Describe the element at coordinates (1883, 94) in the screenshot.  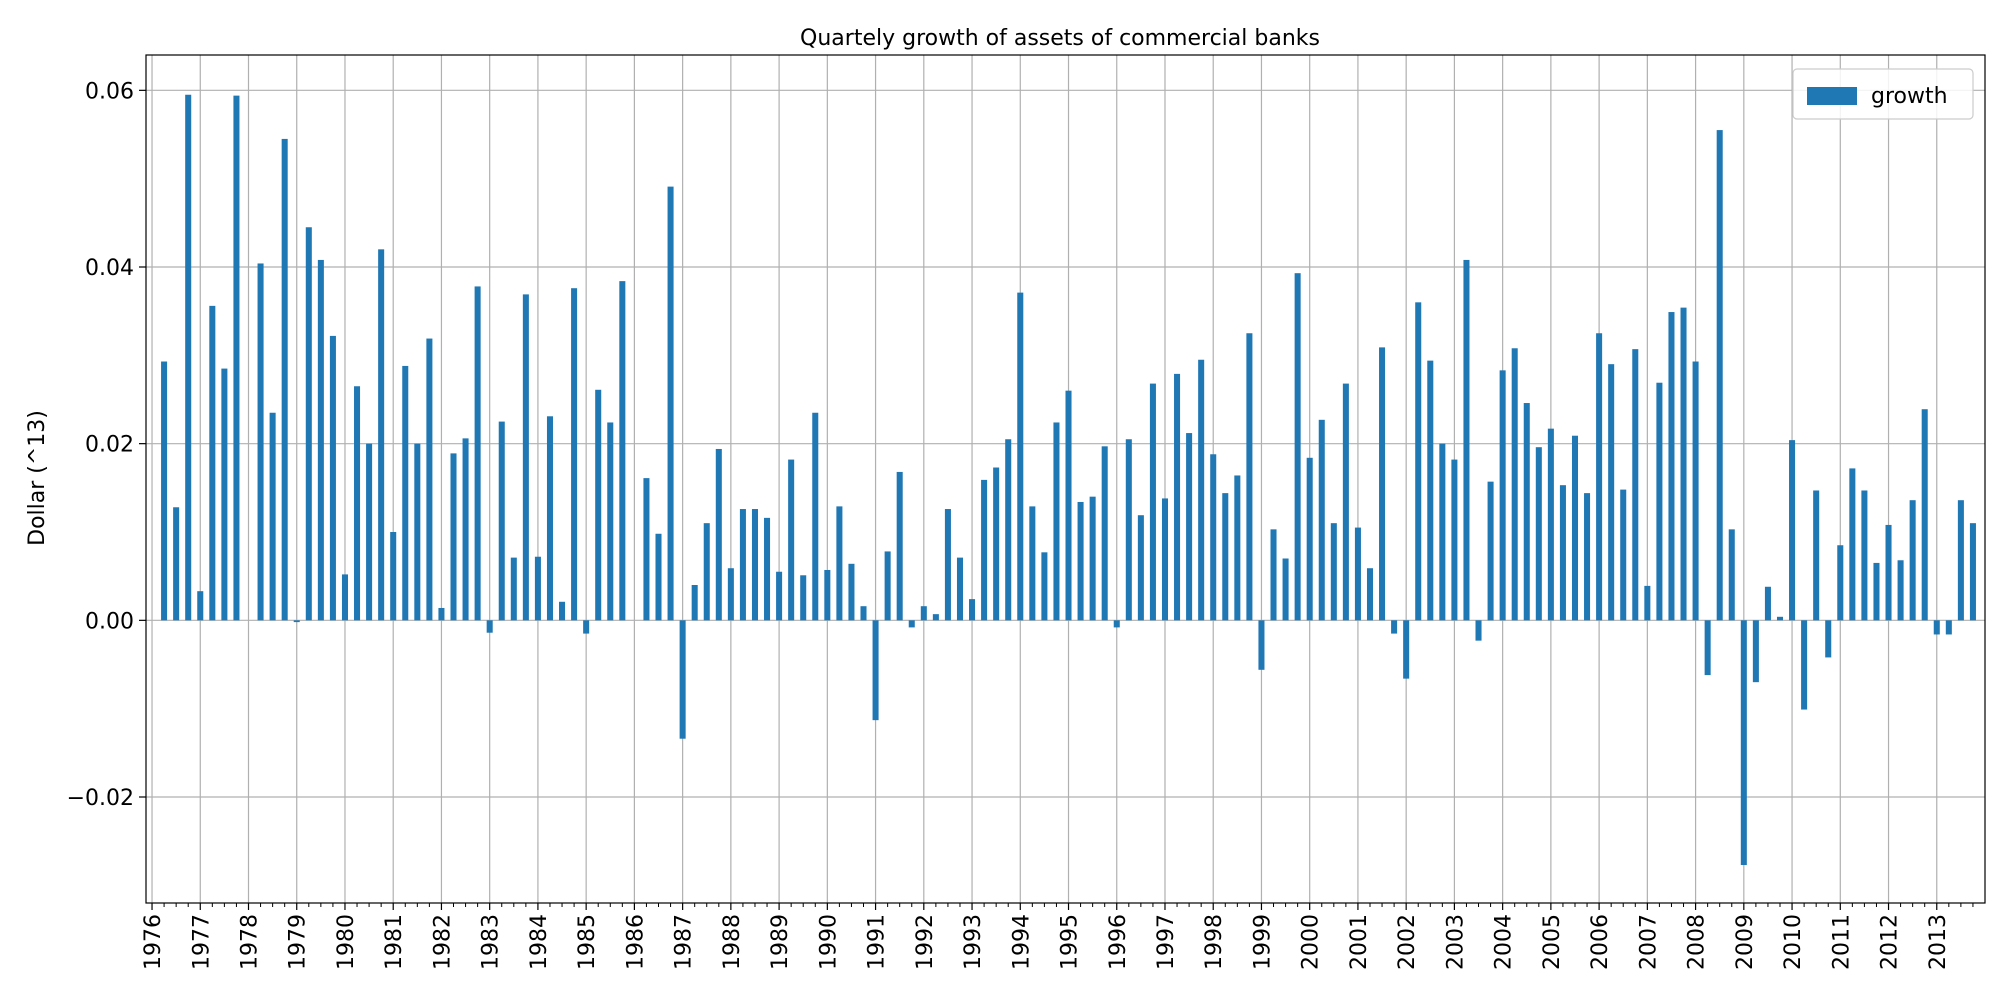
I see `legend: growth` at that location.